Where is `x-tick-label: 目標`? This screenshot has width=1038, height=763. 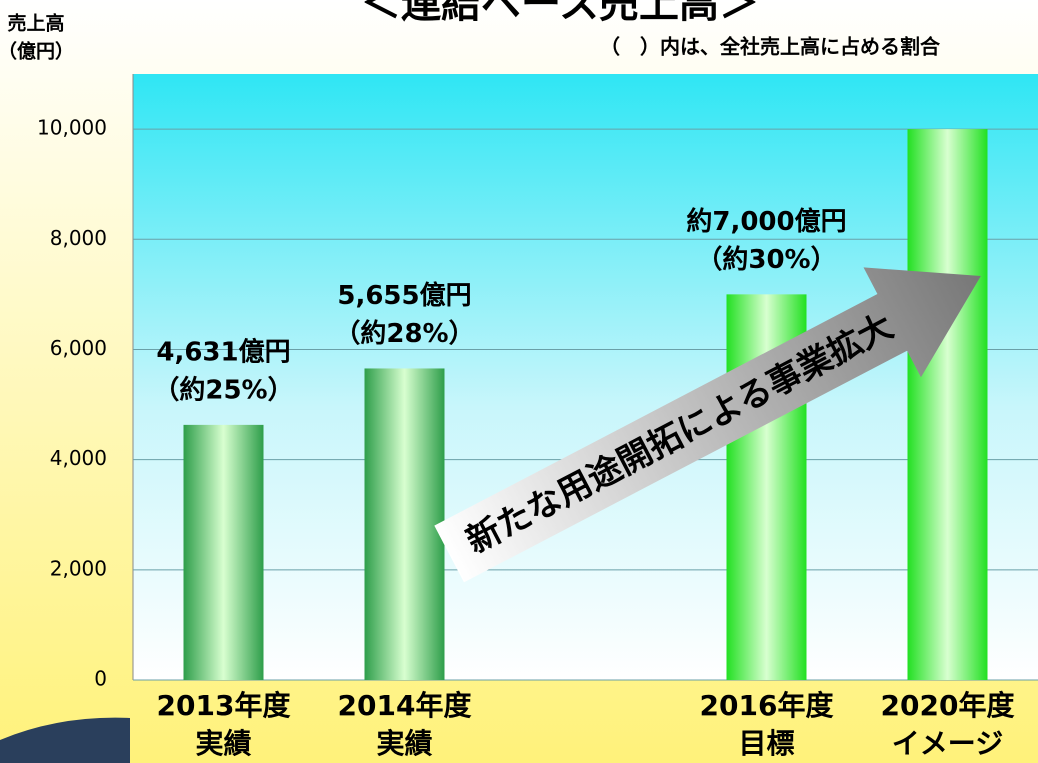
x-tick-label: 目標 is located at coordinates (766, 743).